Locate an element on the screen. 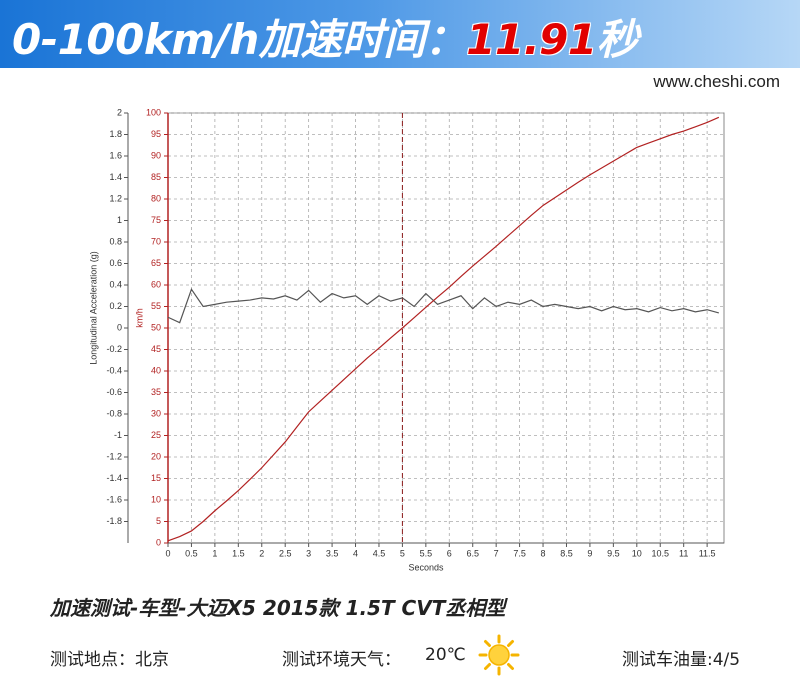 This screenshot has height=687, width=800. y-tick-label: -1.8 is located at coordinates (114, 521).